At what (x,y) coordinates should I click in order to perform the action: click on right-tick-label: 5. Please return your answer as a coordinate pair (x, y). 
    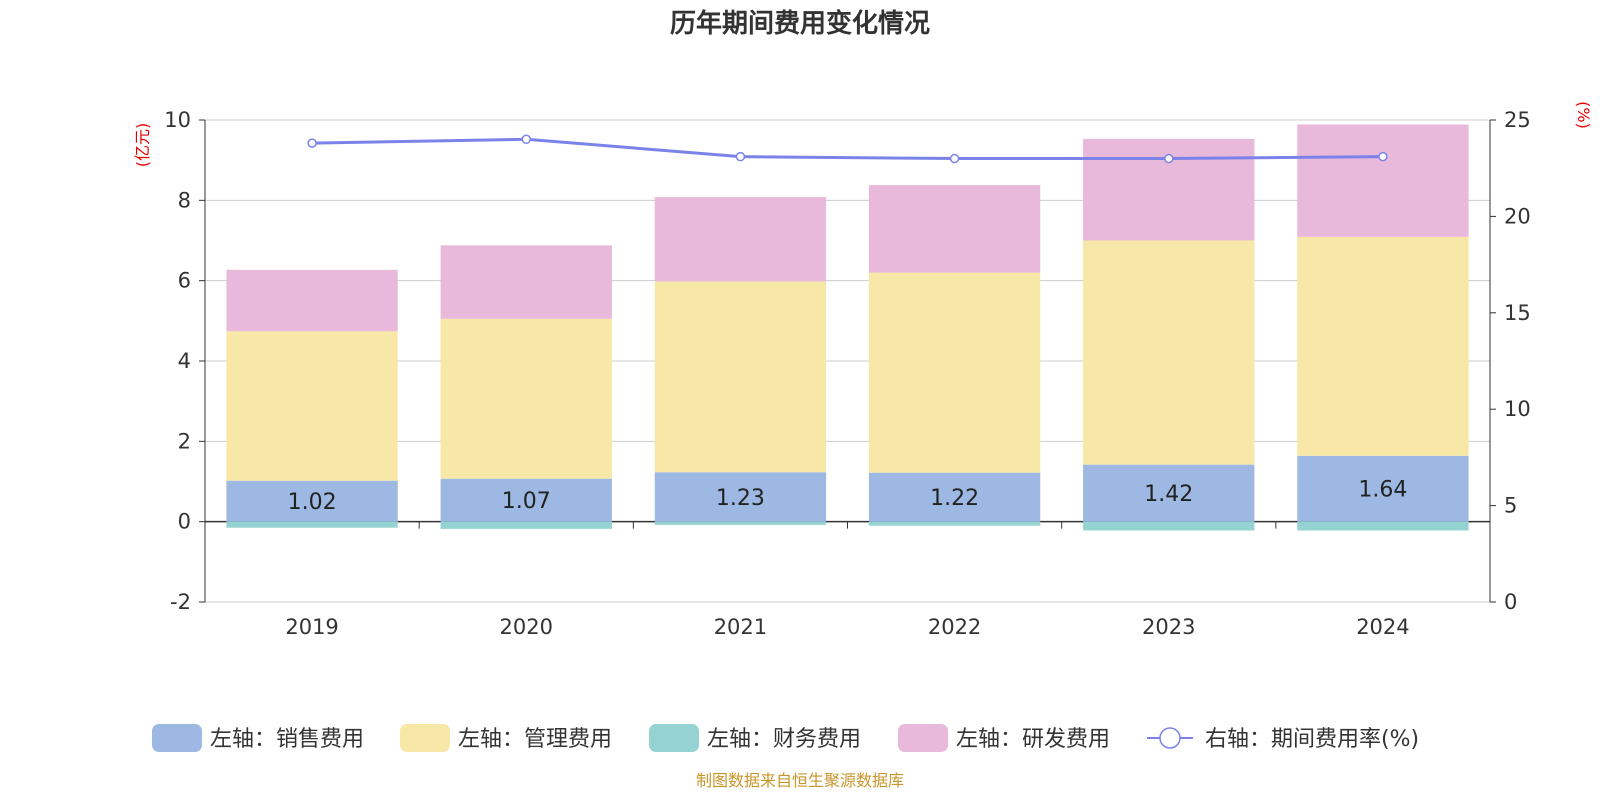
    Looking at the image, I should click on (1510, 506).